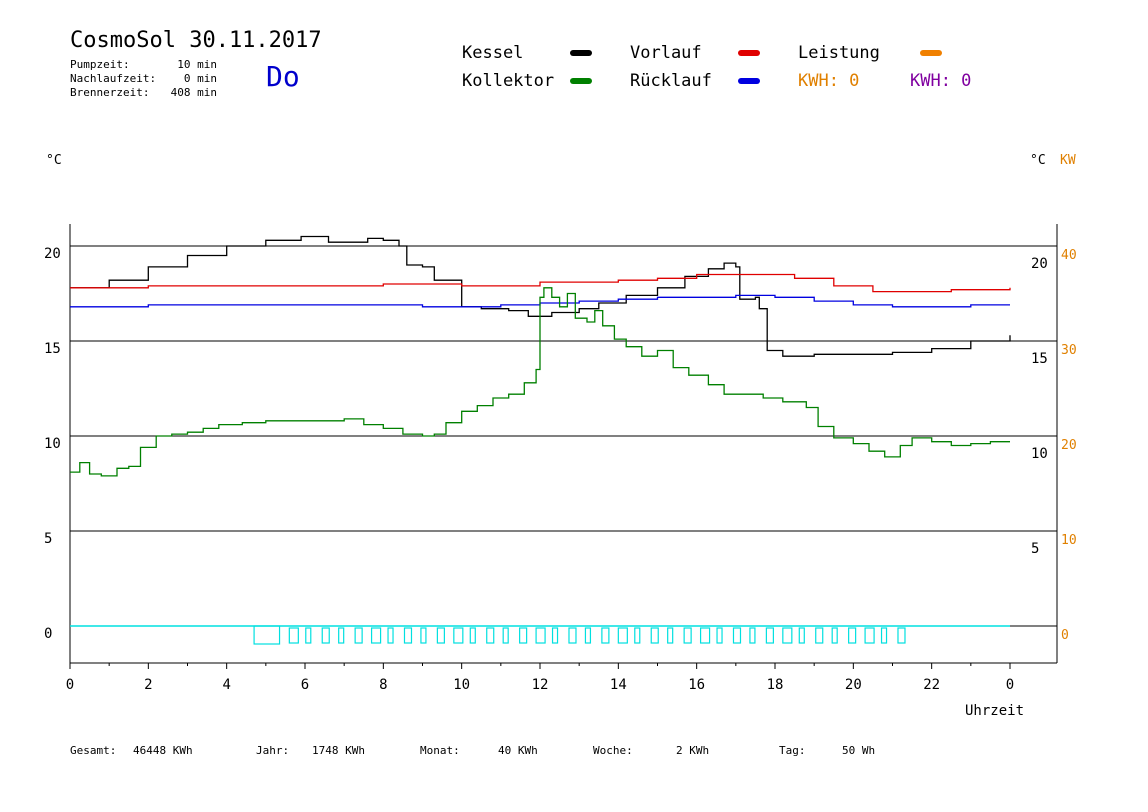 Image resolution: width=1148 pixels, height=812 pixels. What do you see at coordinates (540, 685) in the screenshot?
I see `x-tick-label: 12` at bounding box center [540, 685].